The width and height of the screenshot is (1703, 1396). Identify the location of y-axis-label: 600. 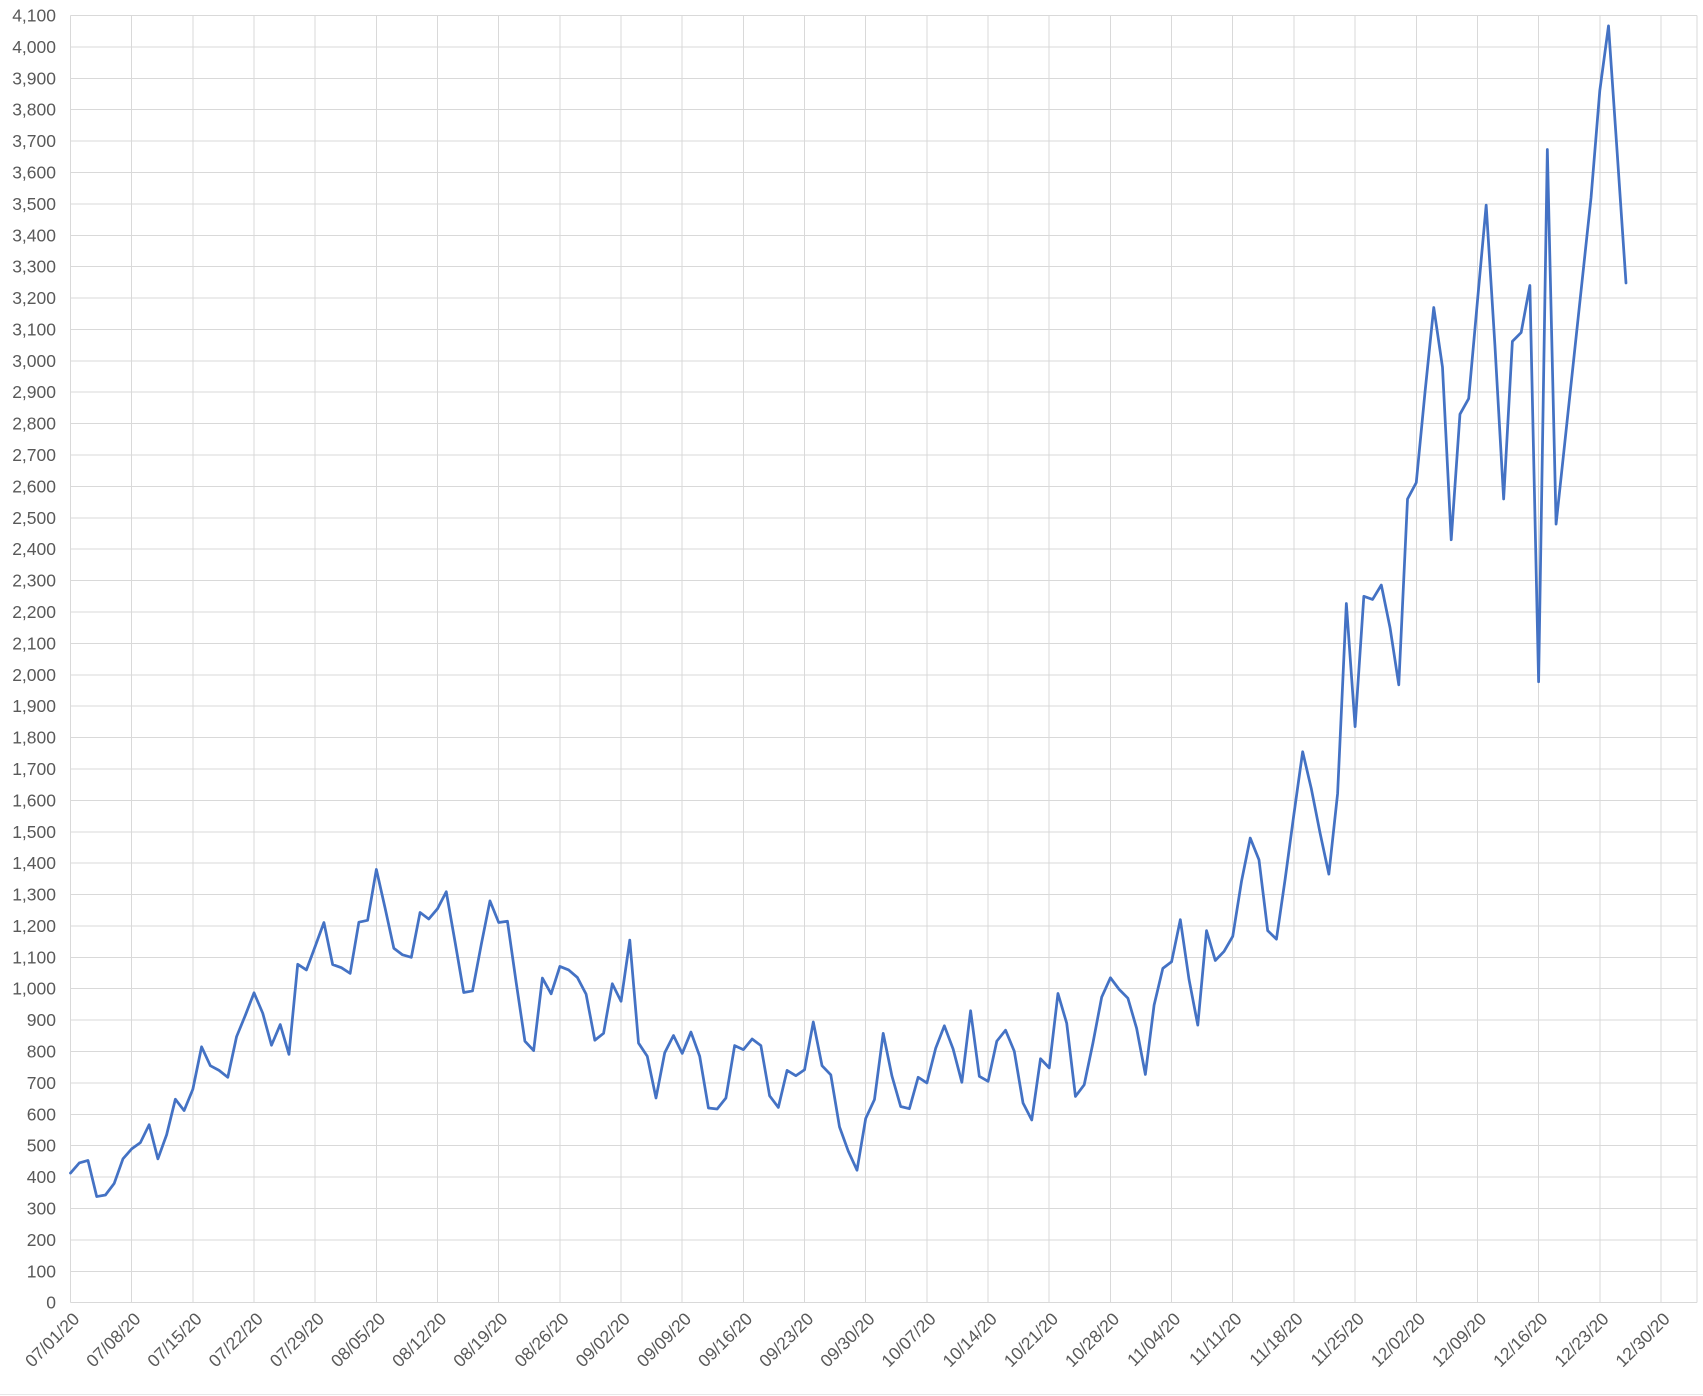
(41, 1114).